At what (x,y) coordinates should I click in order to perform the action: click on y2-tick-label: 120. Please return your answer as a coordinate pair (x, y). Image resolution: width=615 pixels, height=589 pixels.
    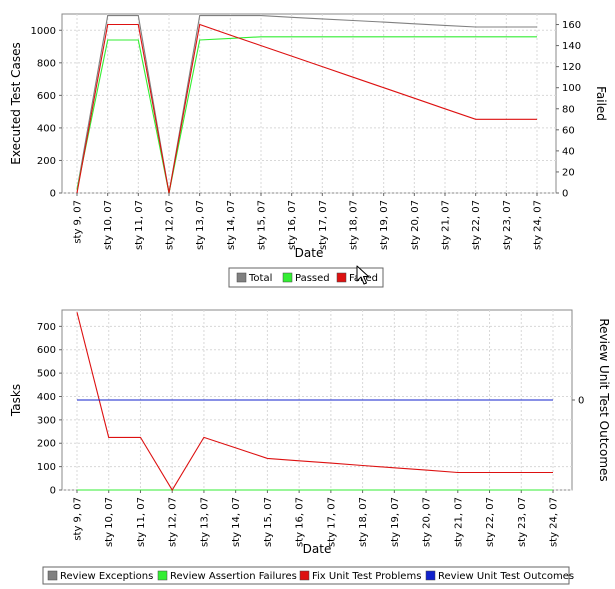
    Looking at the image, I should click on (571, 67).